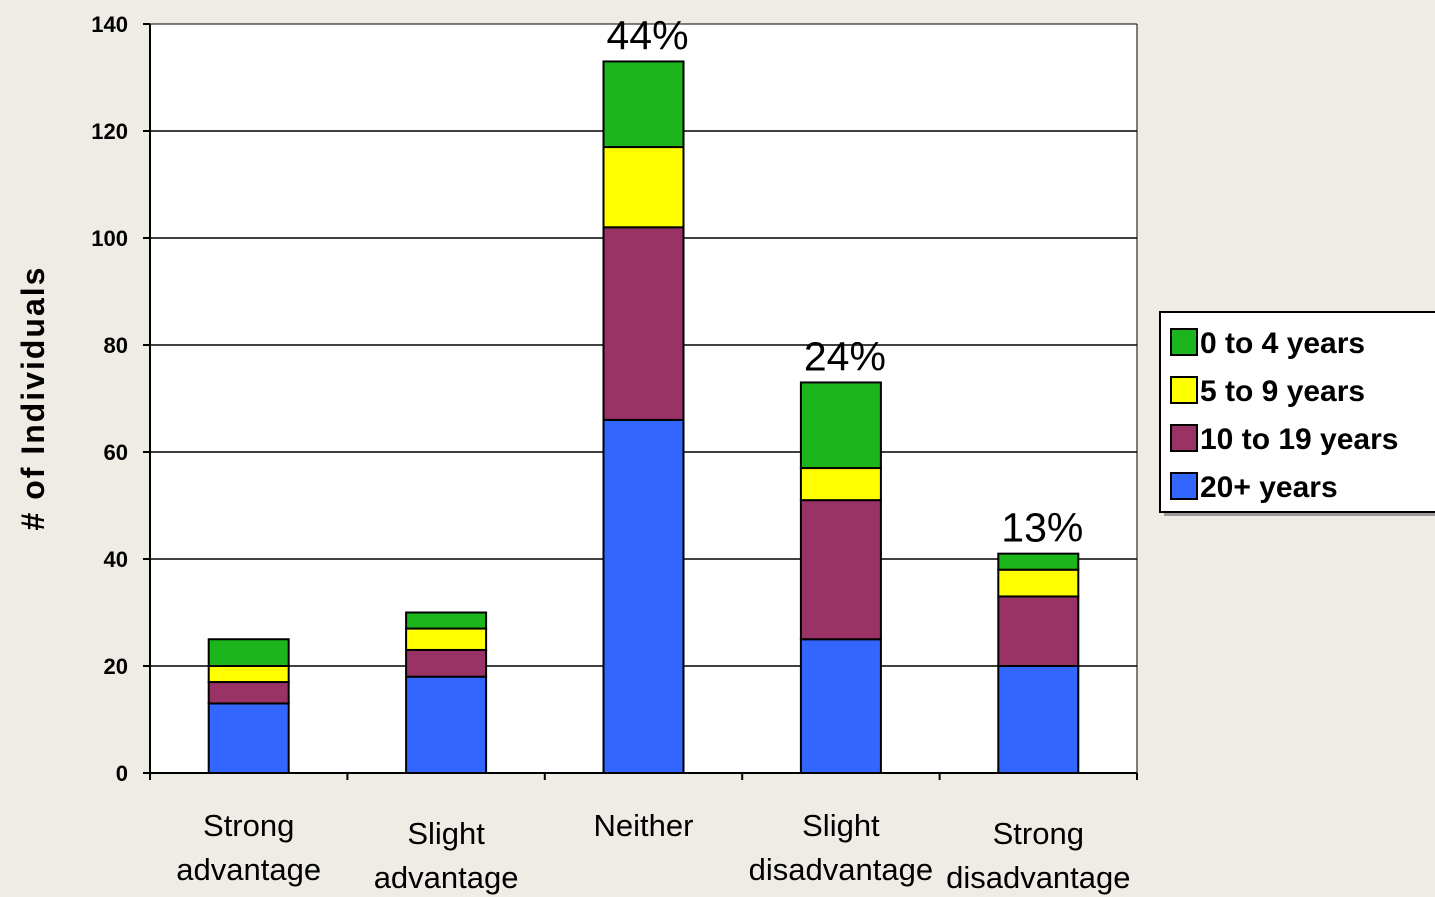 The image size is (1435, 897). What do you see at coordinates (644, 825) in the screenshot?
I see `x-category-label: Neither` at bounding box center [644, 825].